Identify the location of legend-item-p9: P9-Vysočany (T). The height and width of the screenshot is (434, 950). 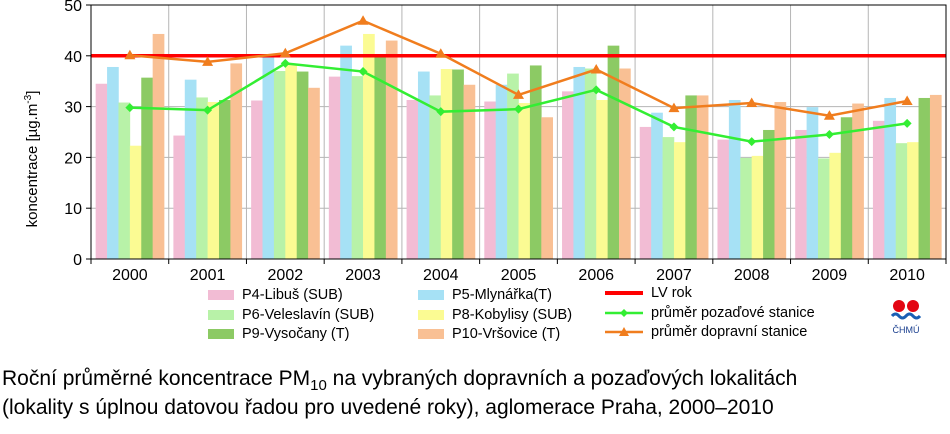
(278, 334).